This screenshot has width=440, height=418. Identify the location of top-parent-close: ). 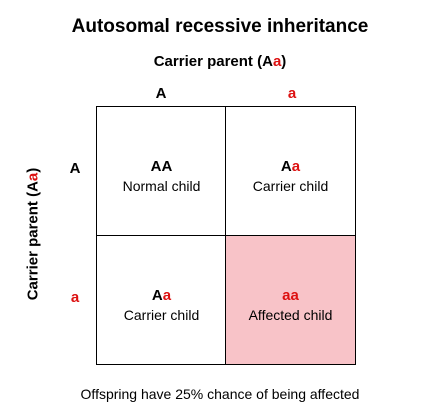
(284, 61).